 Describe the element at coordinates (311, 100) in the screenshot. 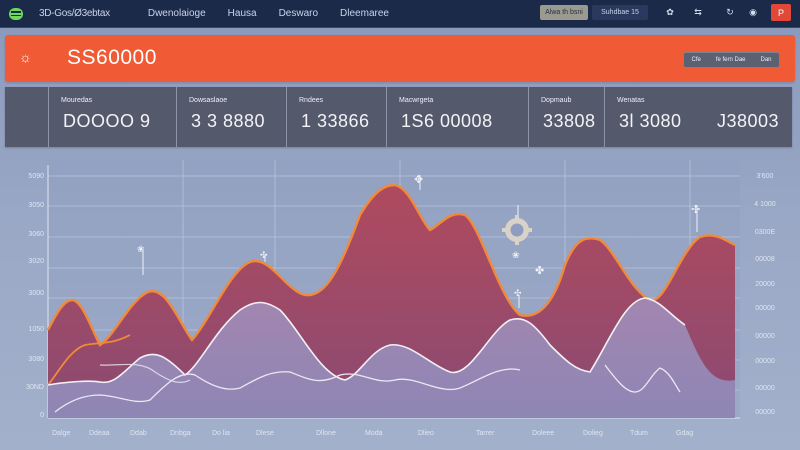

I see `stat-label: Rndees` at that location.